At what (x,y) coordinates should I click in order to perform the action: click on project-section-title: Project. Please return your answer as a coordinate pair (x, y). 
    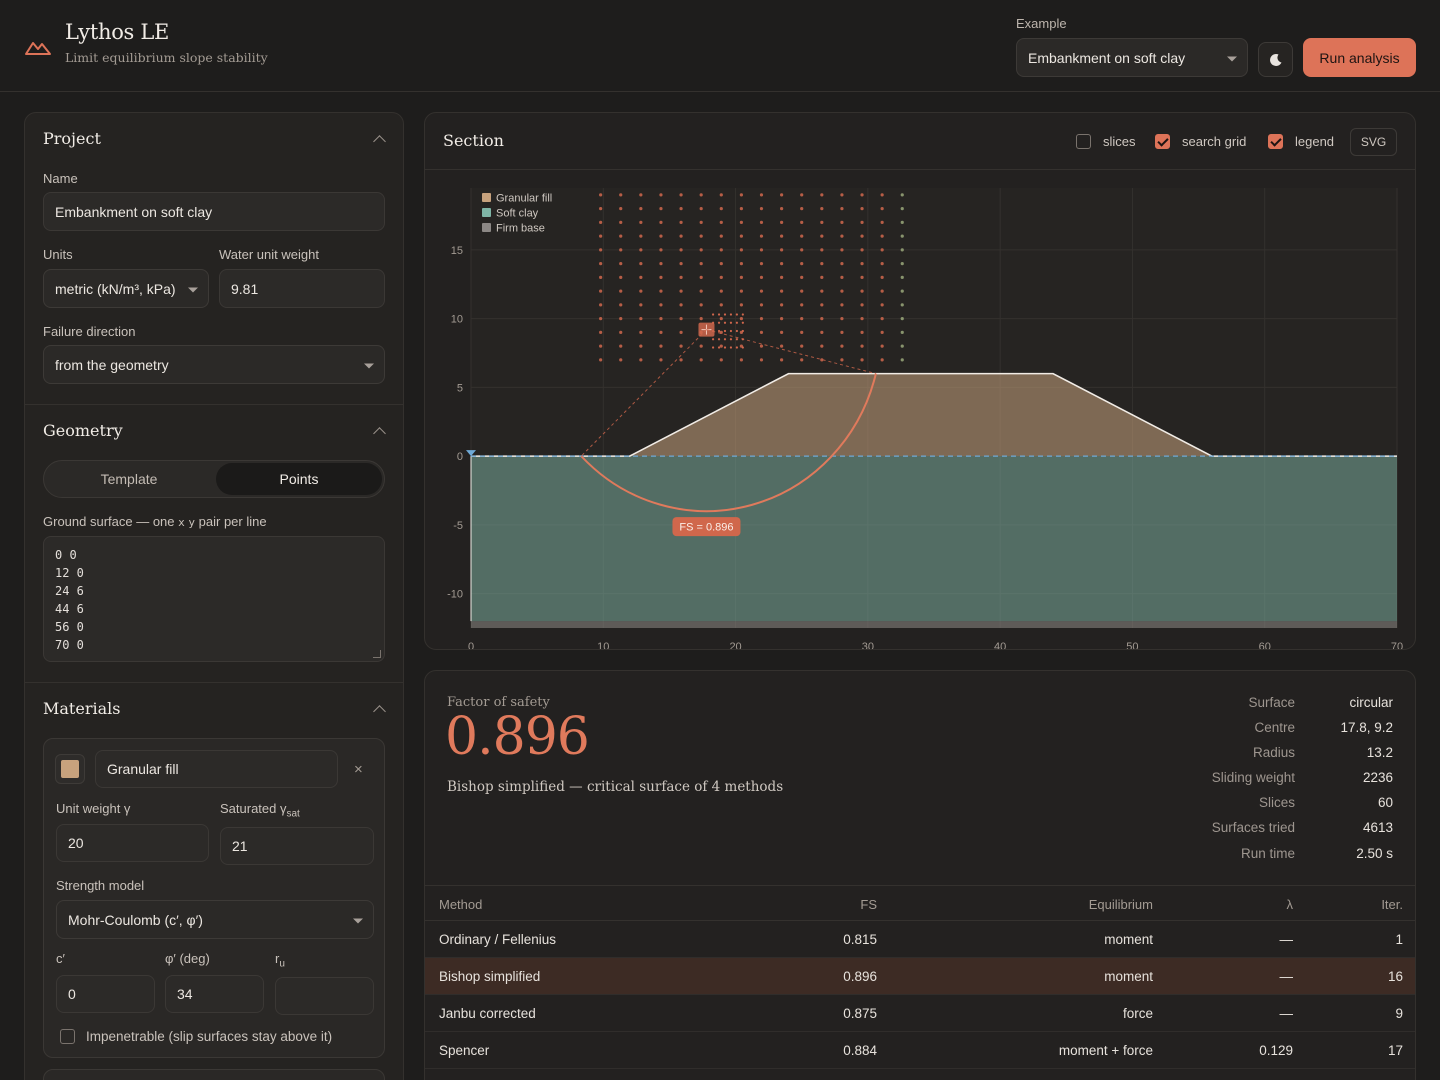
    Looking at the image, I should click on (72, 138).